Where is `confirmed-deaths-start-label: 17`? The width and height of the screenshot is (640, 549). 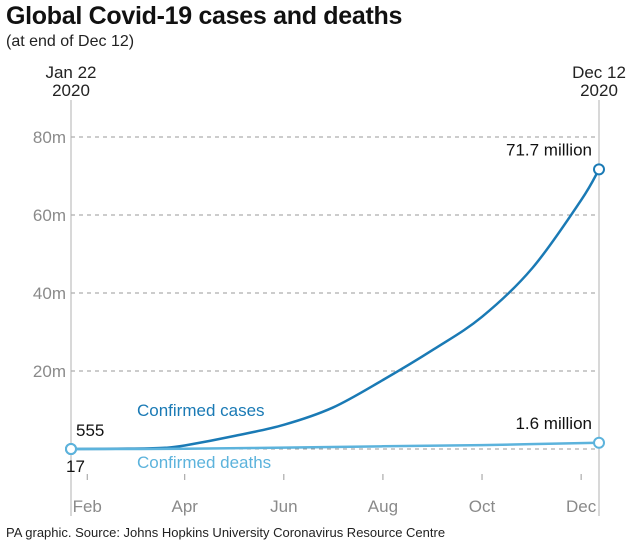
confirmed-deaths-start-label: 17 is located at coordinates (75, 466).